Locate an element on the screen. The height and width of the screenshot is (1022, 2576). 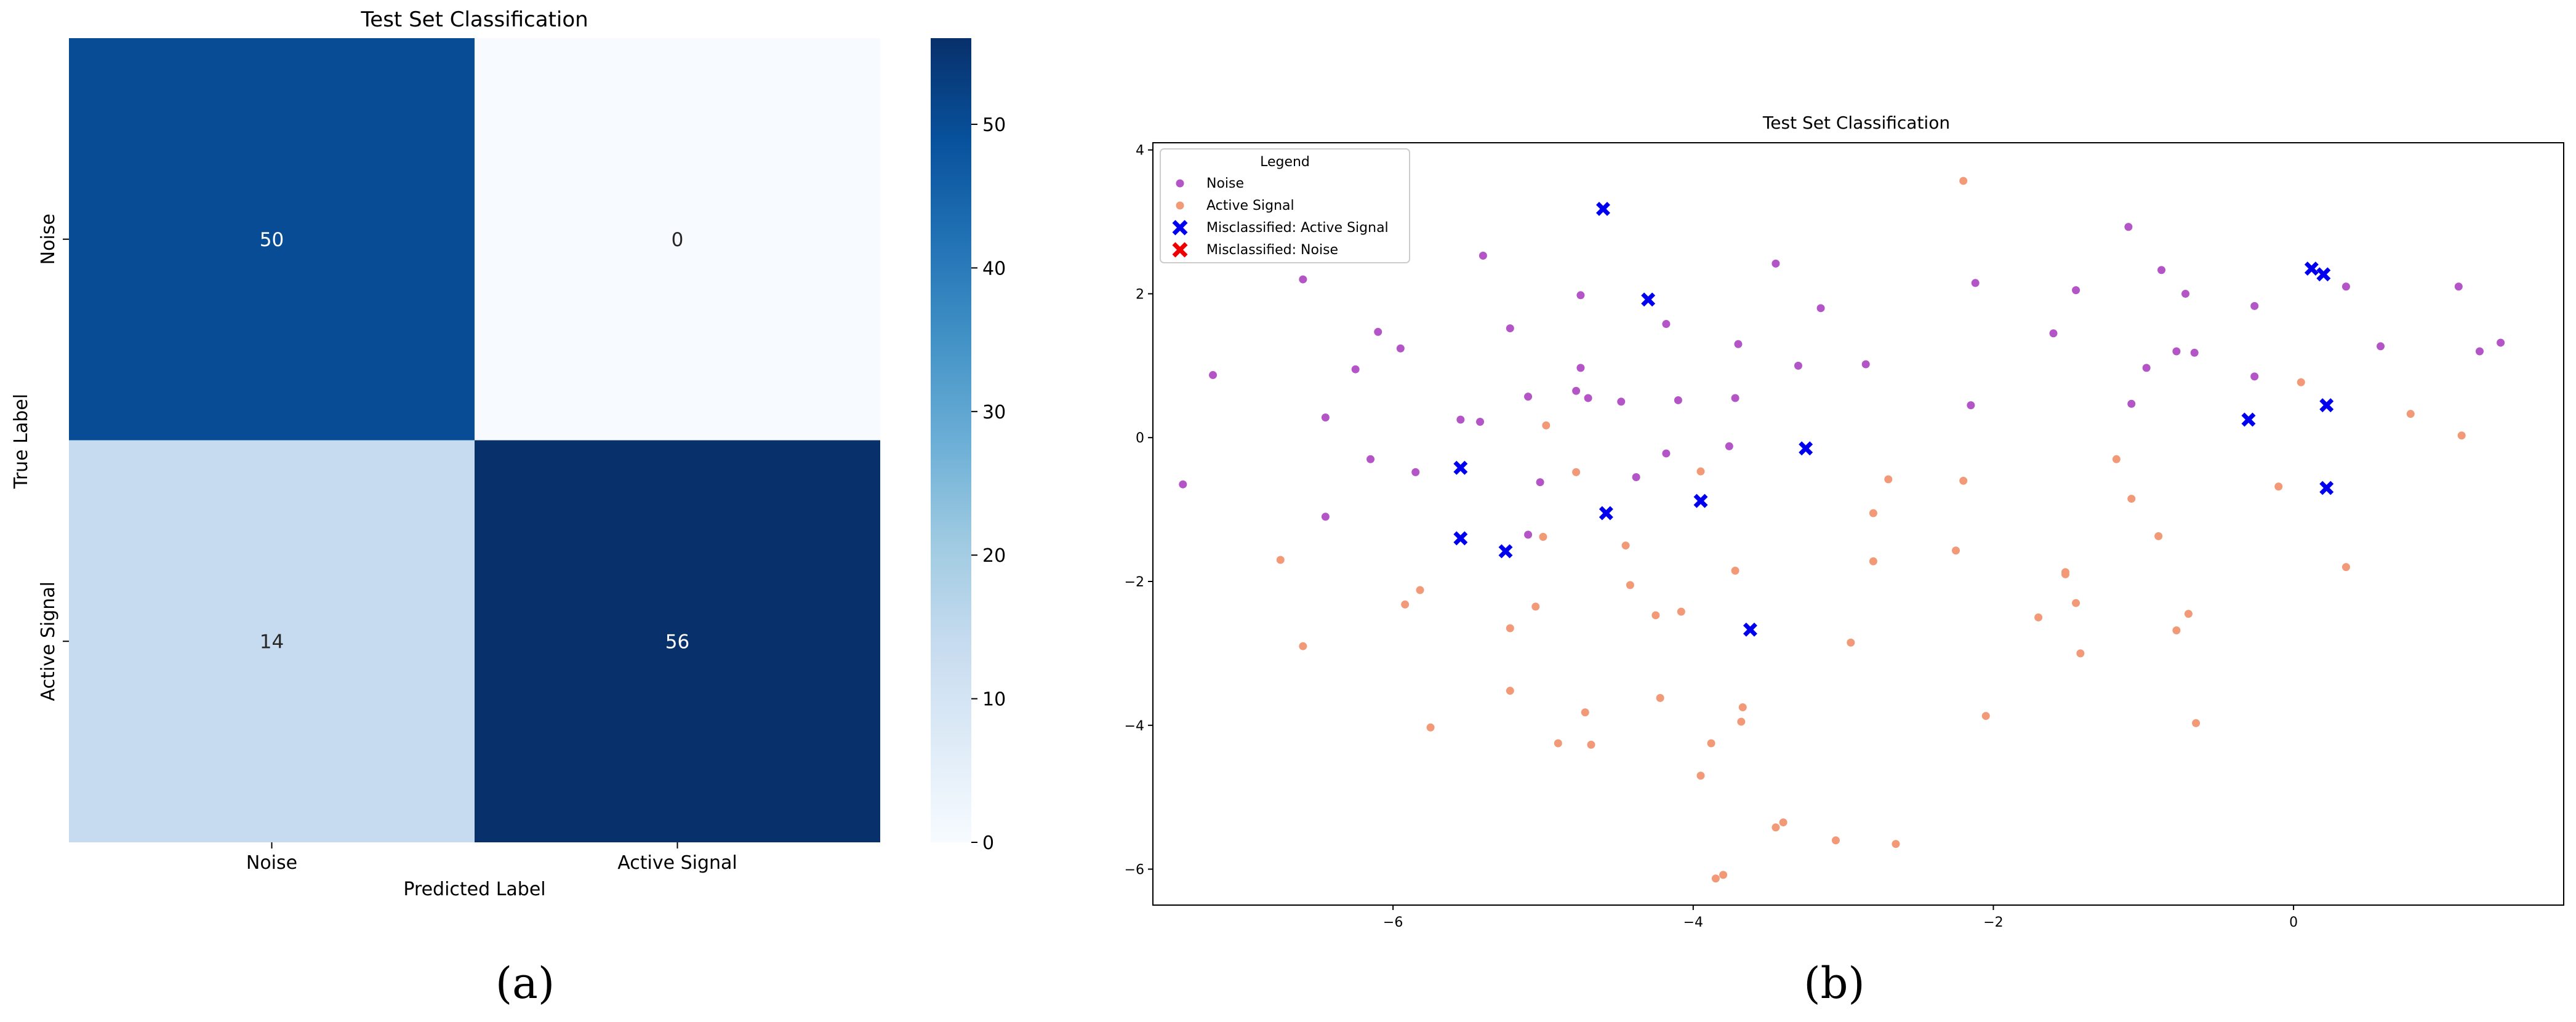
legend-box is located at coordinates (1285, 205).